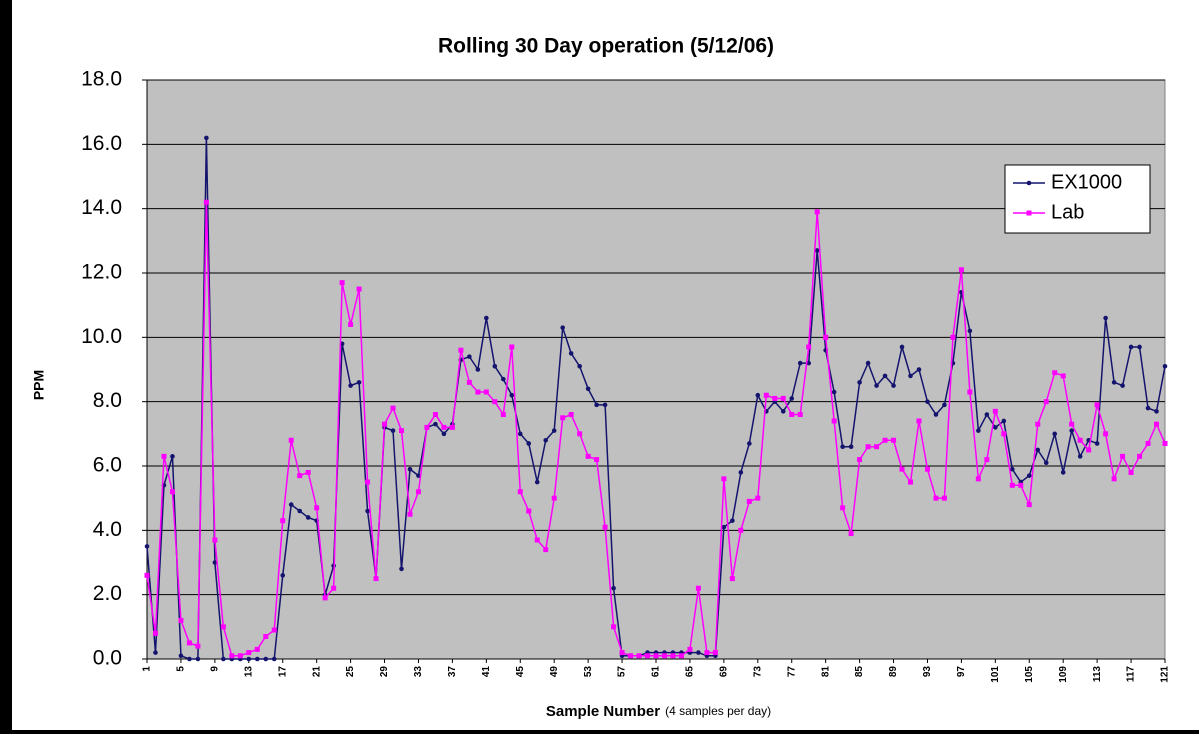 The height and width of the screenshot is (739, 1199). Describe the element at coordinates (656, 672) in the screenshot. I see `x-tick-label: 61` at that location.